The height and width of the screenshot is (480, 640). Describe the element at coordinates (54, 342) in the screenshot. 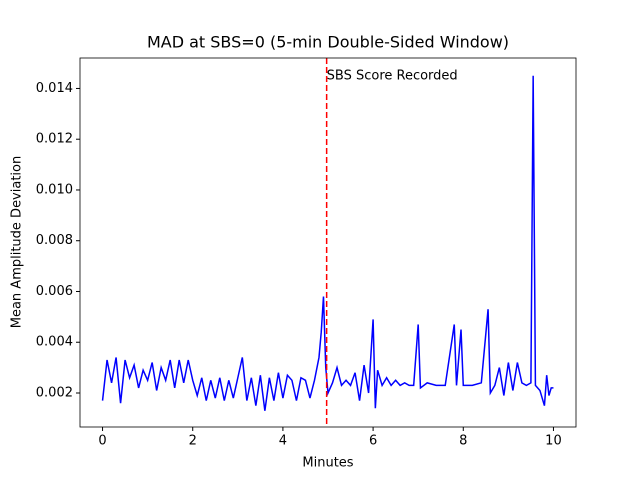

I see `y-tick-label: 0.004` at that location.